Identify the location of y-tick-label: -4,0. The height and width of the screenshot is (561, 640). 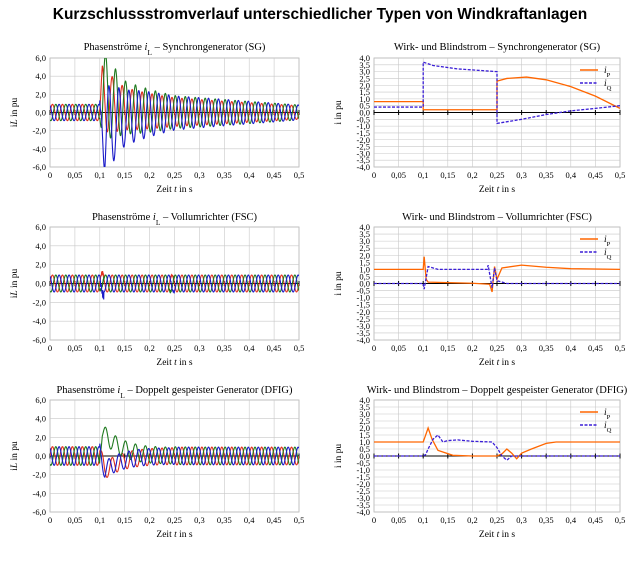
(39, 493).